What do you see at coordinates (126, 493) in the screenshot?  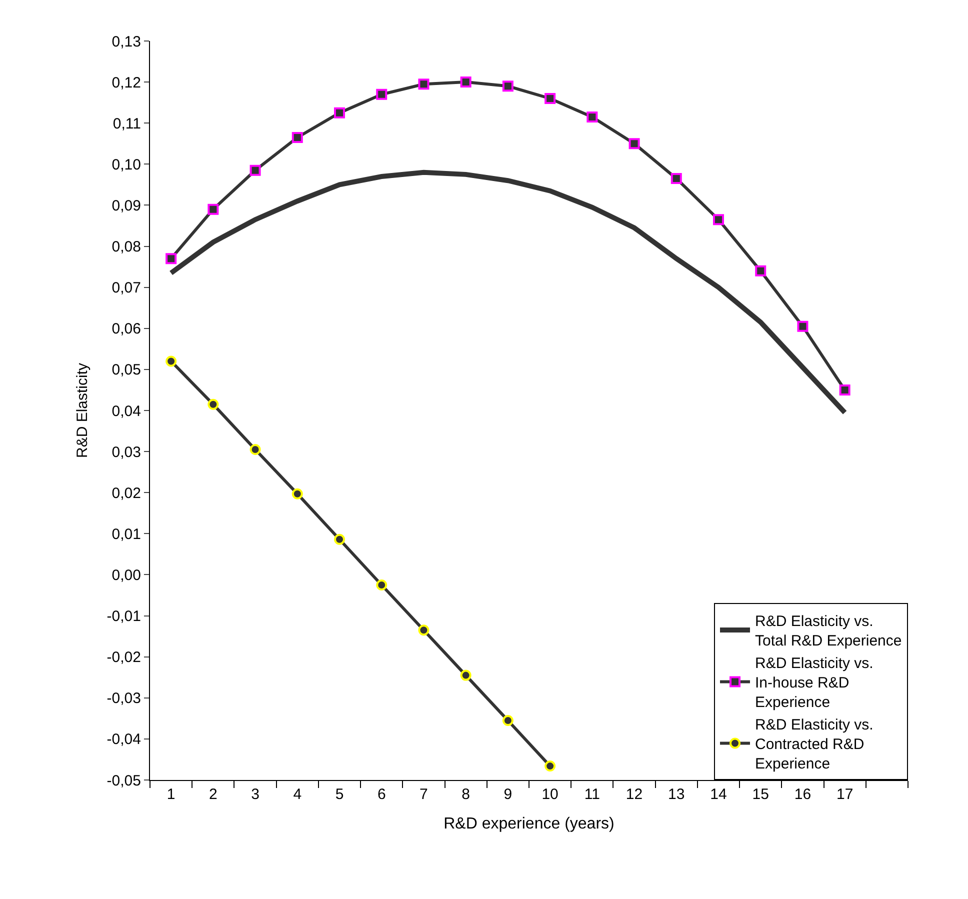 I see `y-tick-label: 0,02` at bounding box center [126, 493].